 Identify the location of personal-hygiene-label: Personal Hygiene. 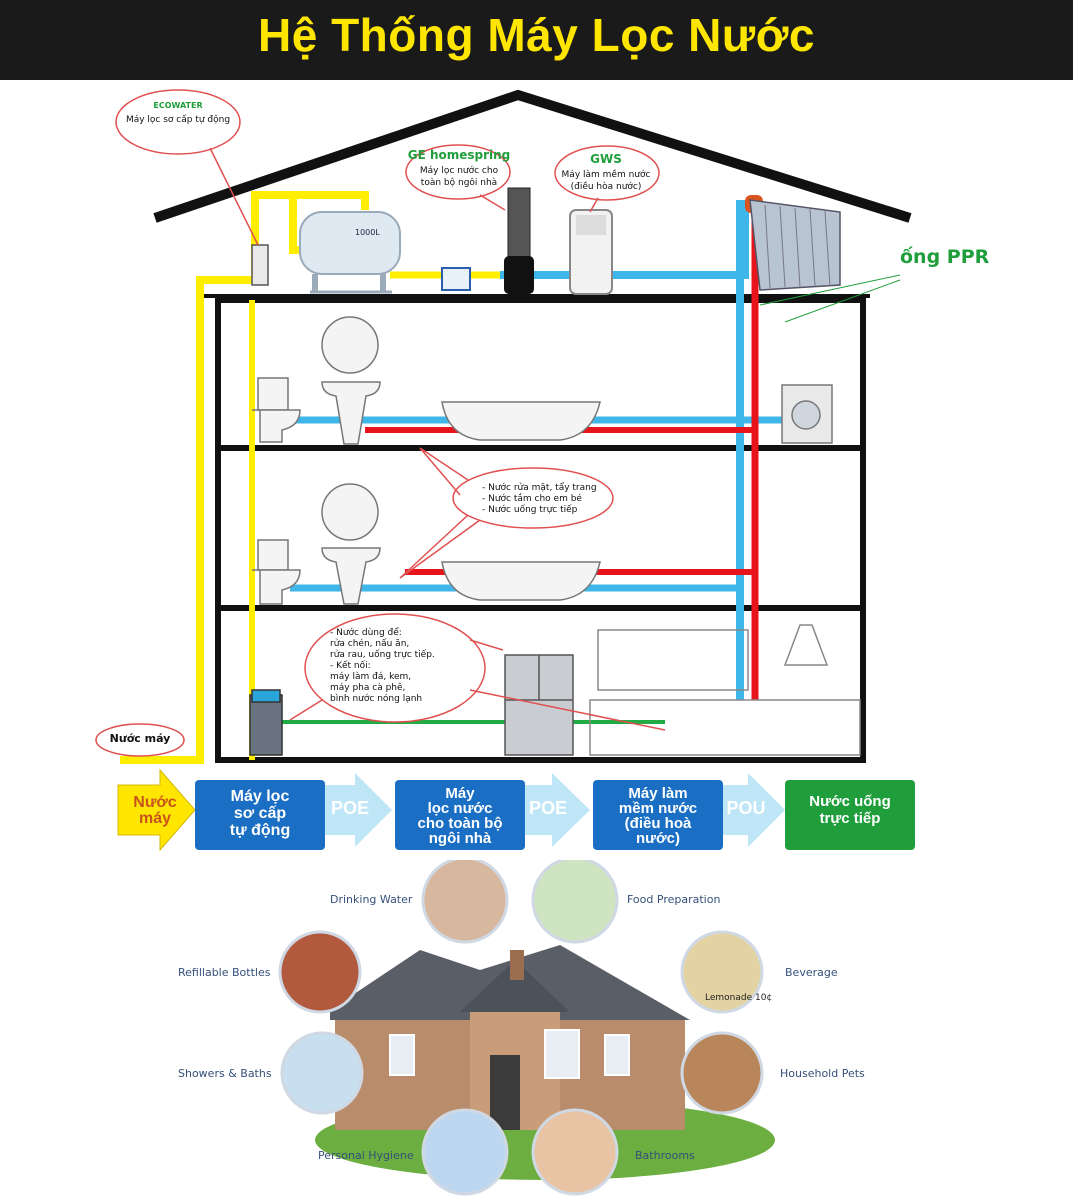
(366, 1155).